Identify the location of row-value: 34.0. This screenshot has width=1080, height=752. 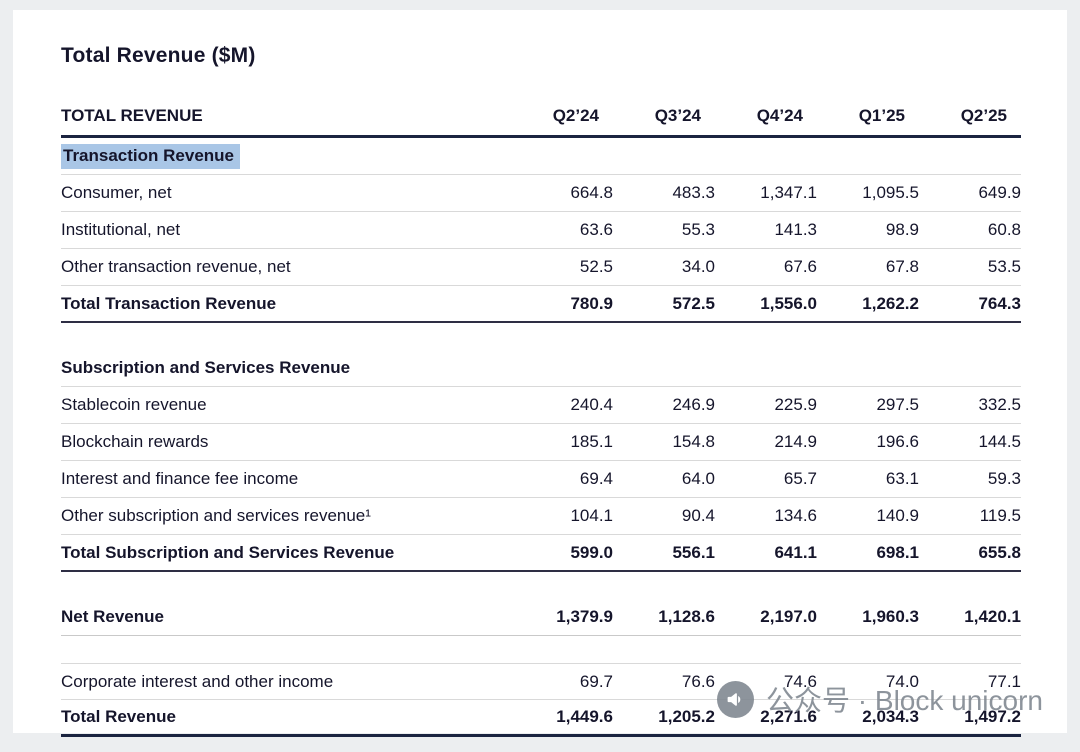
(698, 266).